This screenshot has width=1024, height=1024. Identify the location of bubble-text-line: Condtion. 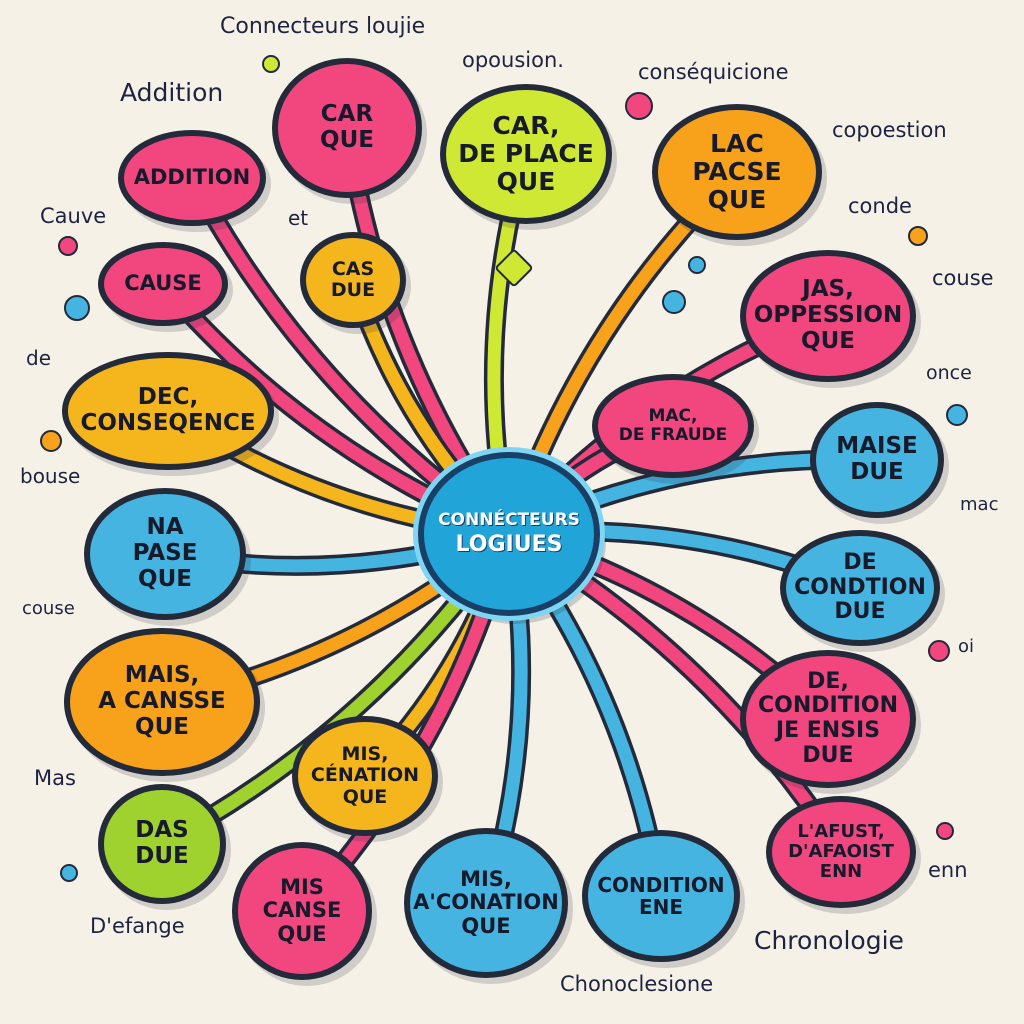
(860, 587).